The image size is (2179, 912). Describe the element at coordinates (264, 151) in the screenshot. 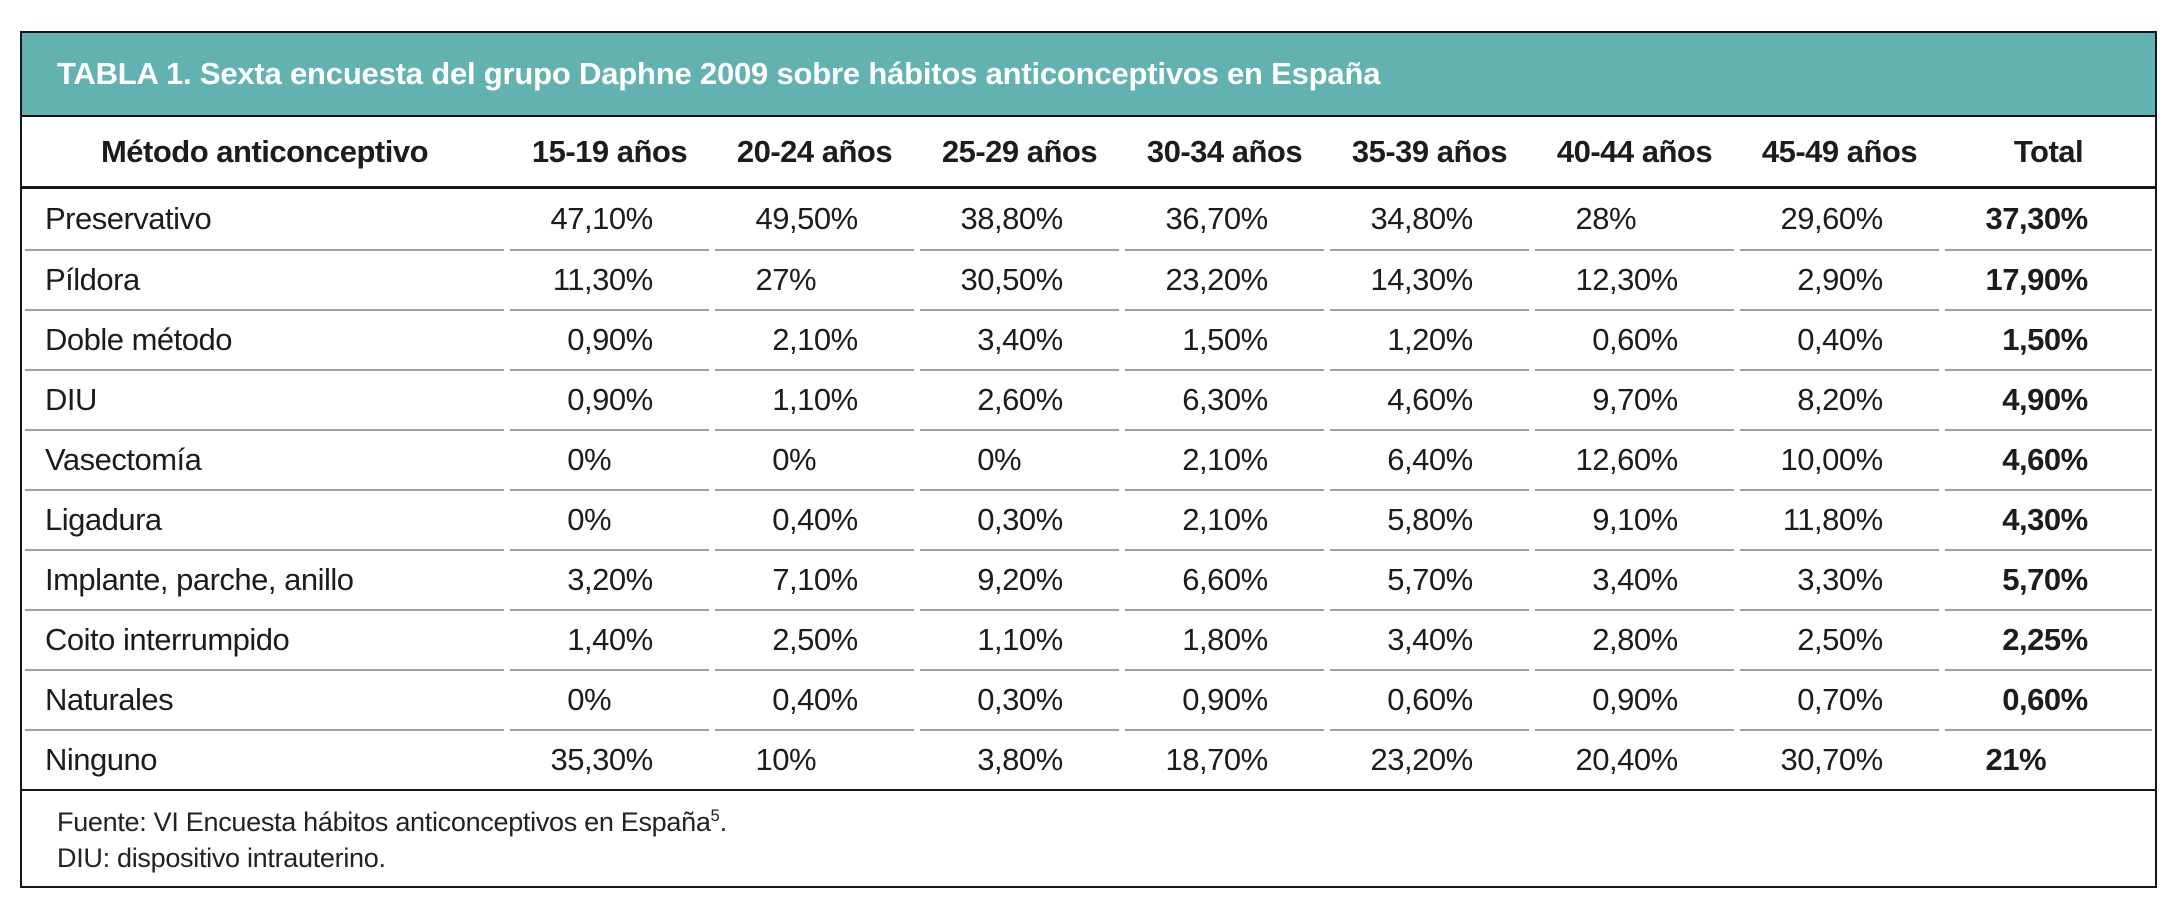

I see `column-header-method: Método anticonceptivo` at that location.